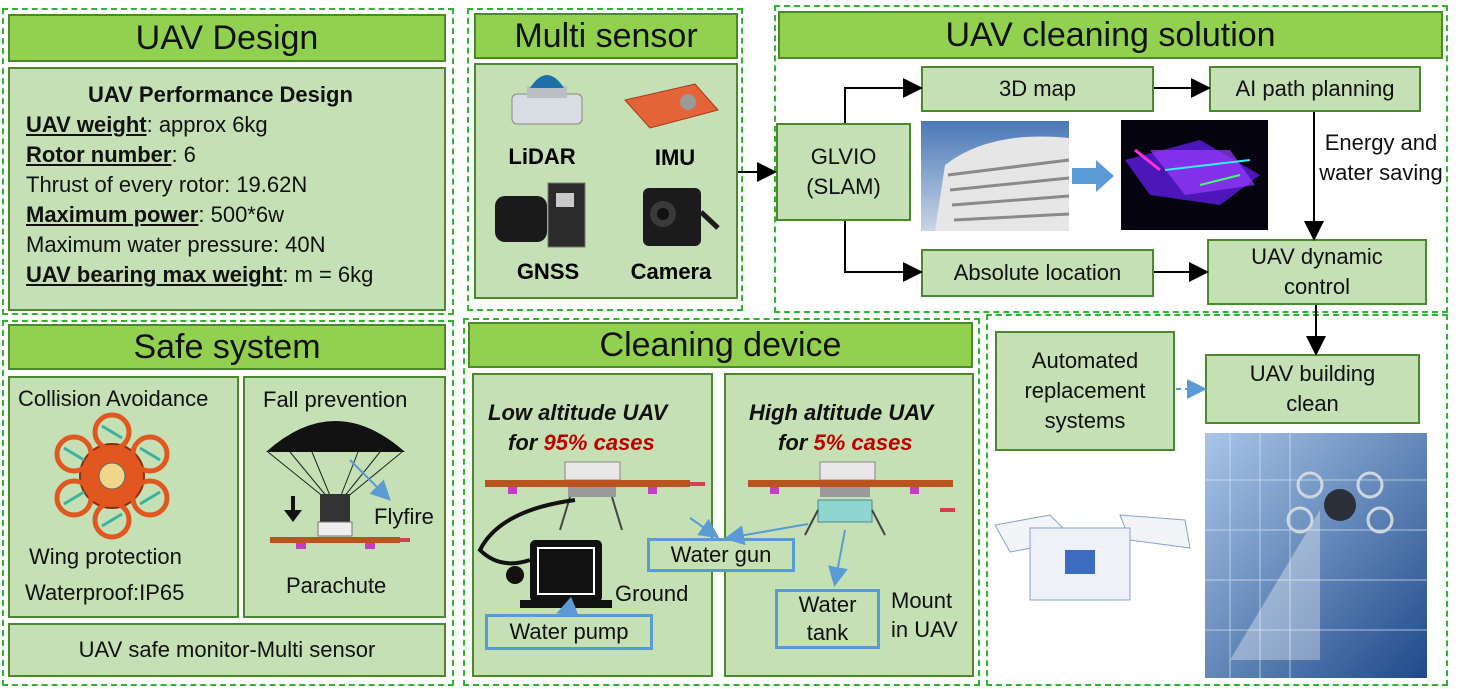 The image size is (1468, 689). I want to click on arrow-low-to-gun, so click(704, 528).